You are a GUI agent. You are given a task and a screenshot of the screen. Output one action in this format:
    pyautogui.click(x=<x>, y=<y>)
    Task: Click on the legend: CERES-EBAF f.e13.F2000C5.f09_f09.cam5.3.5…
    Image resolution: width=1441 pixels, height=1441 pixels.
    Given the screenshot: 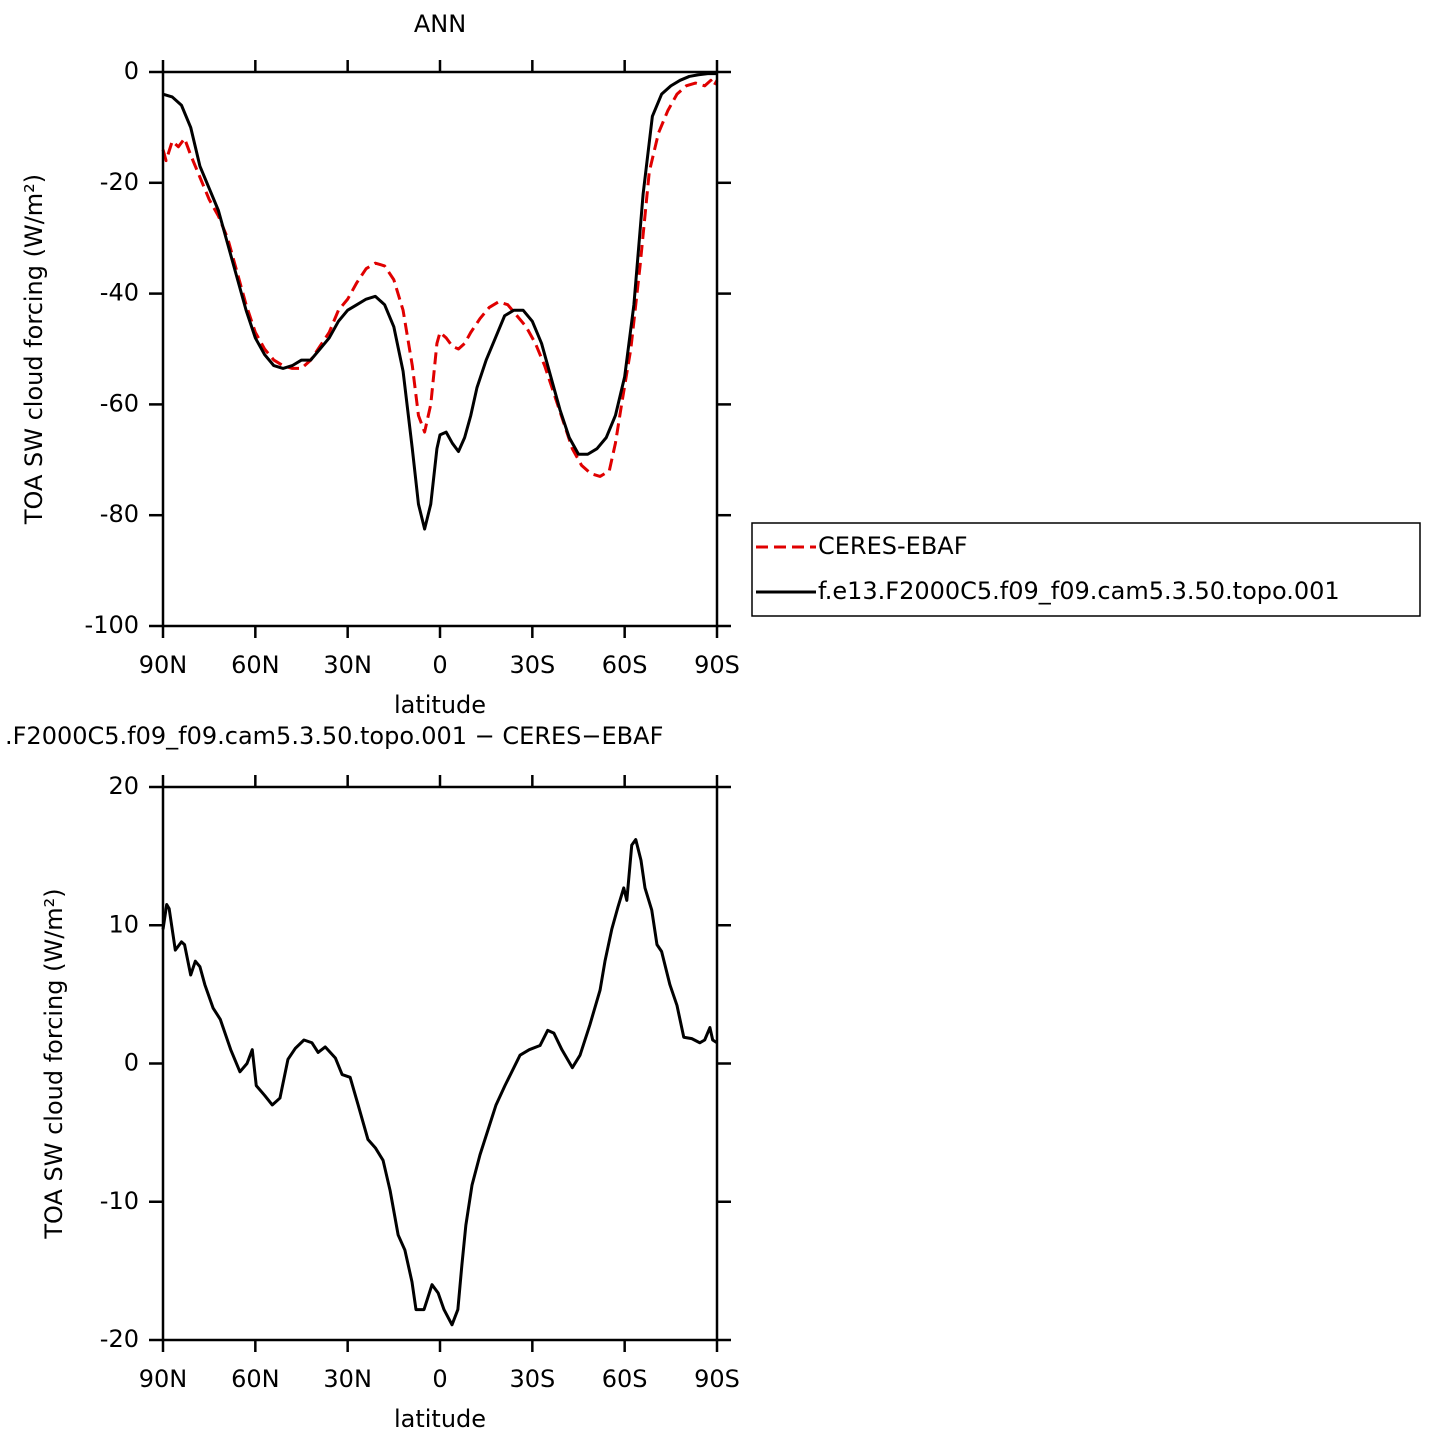 What is the action you would take?
    pyautogui.click(x=1086, y=569)
    